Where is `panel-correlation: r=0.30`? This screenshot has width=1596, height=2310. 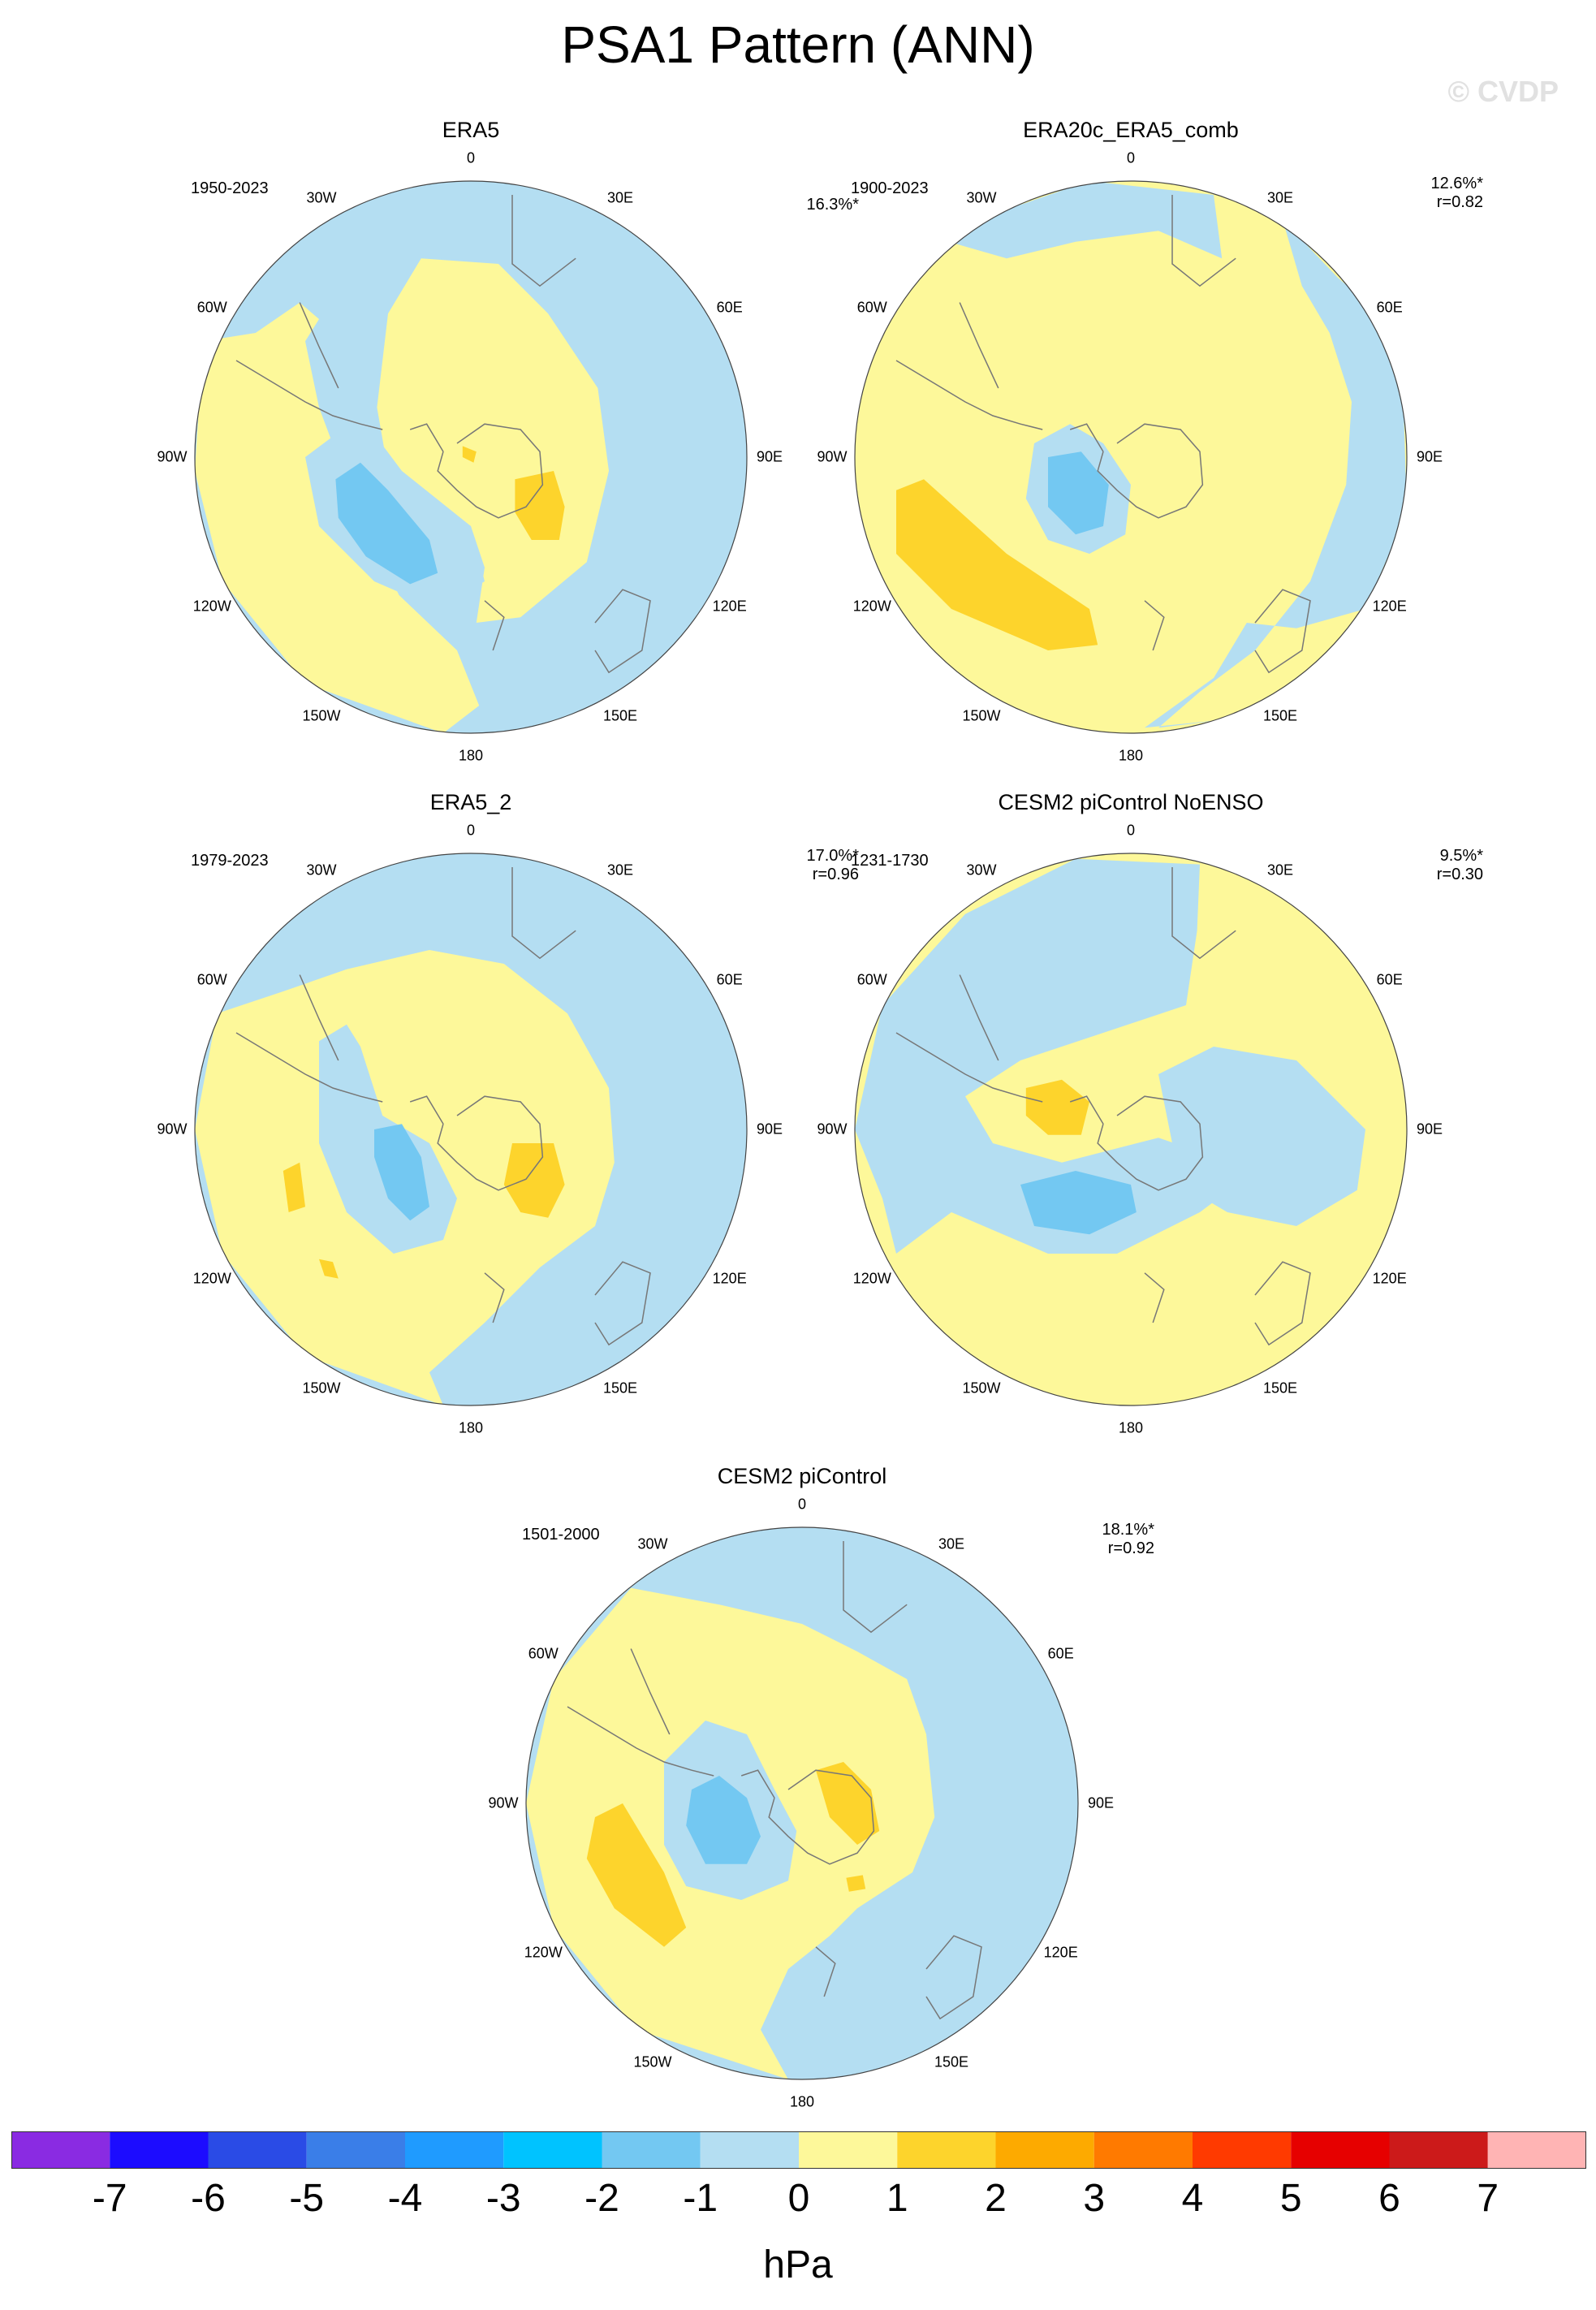 panel-correlation: r=0.30 is located at coordinates (1459, 874).